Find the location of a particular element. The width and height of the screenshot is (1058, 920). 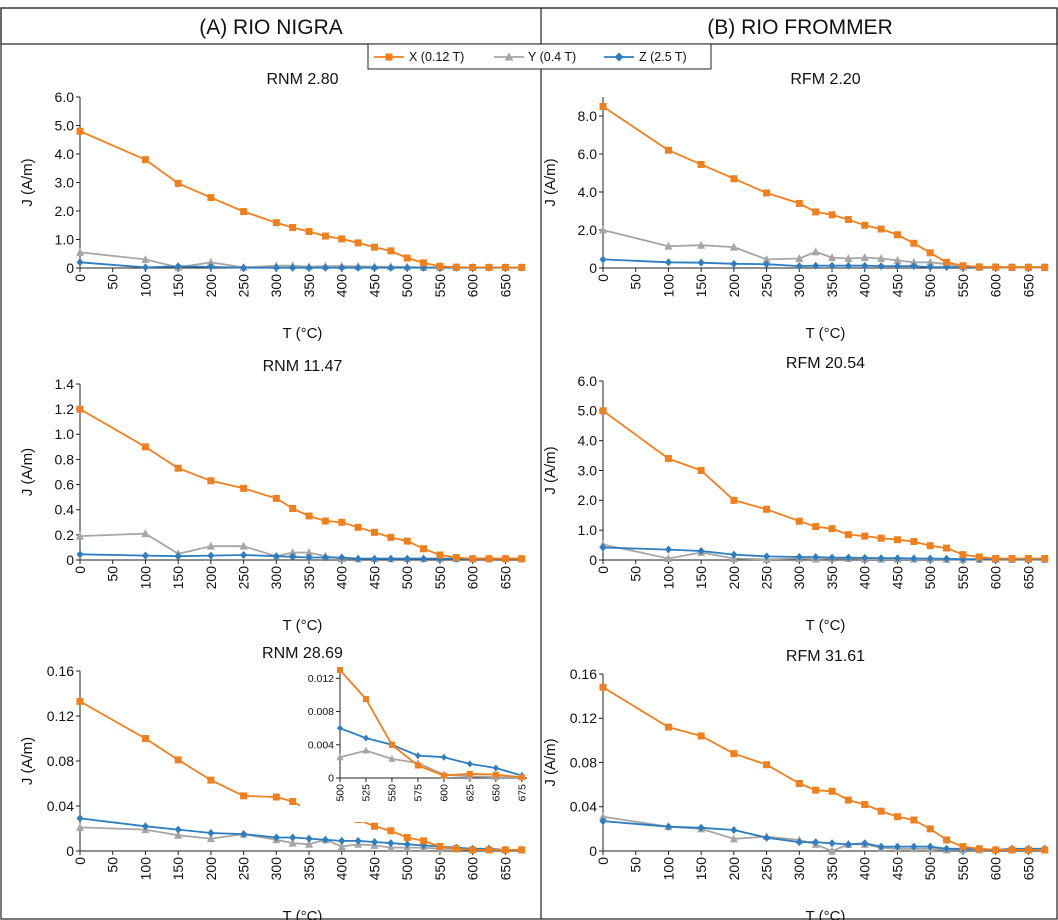

x-tick-label: 625 is located at coordinates (471, 793).